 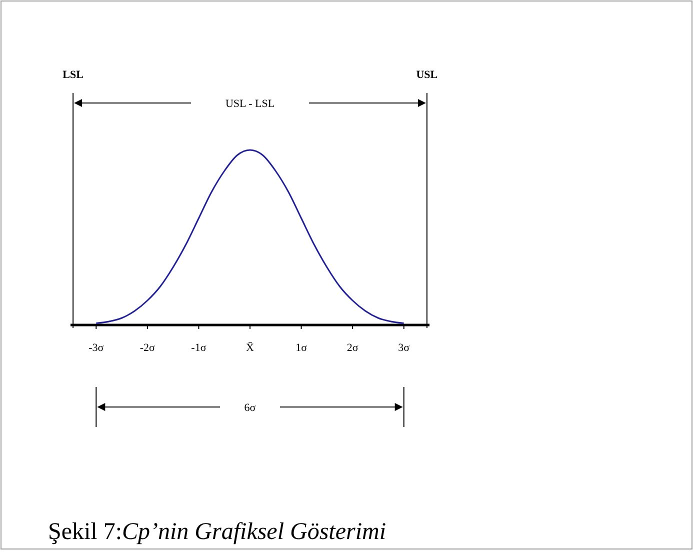 What do you see at coordinates (96, 348) in the screenshot?
I see `x-tick-label: -3σ` at bounding box center [96, 348].